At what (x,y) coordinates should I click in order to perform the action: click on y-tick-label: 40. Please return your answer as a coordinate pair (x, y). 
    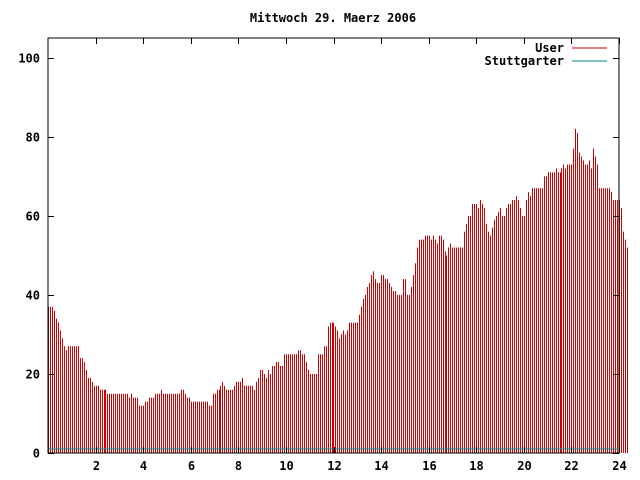
    Looking at the image, I should click on (33, 296).